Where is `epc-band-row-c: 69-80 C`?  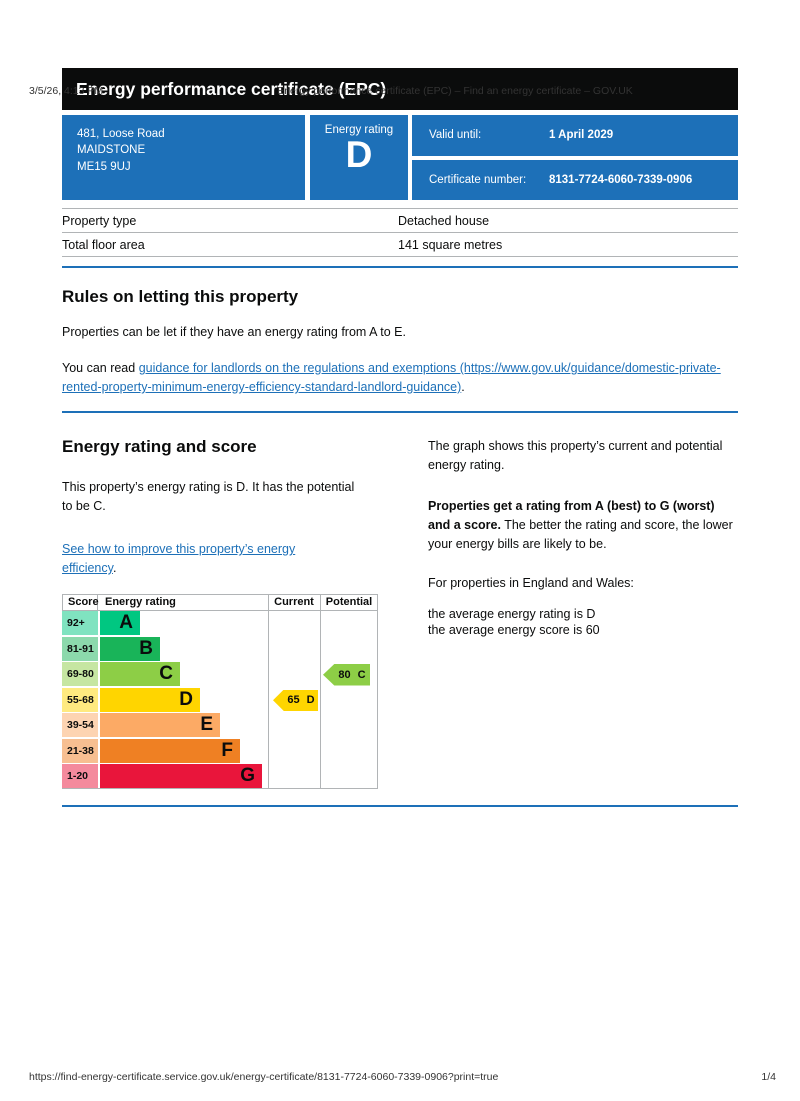 epc-band-row-c: 69-80 C is located at coordinates (220, 675).